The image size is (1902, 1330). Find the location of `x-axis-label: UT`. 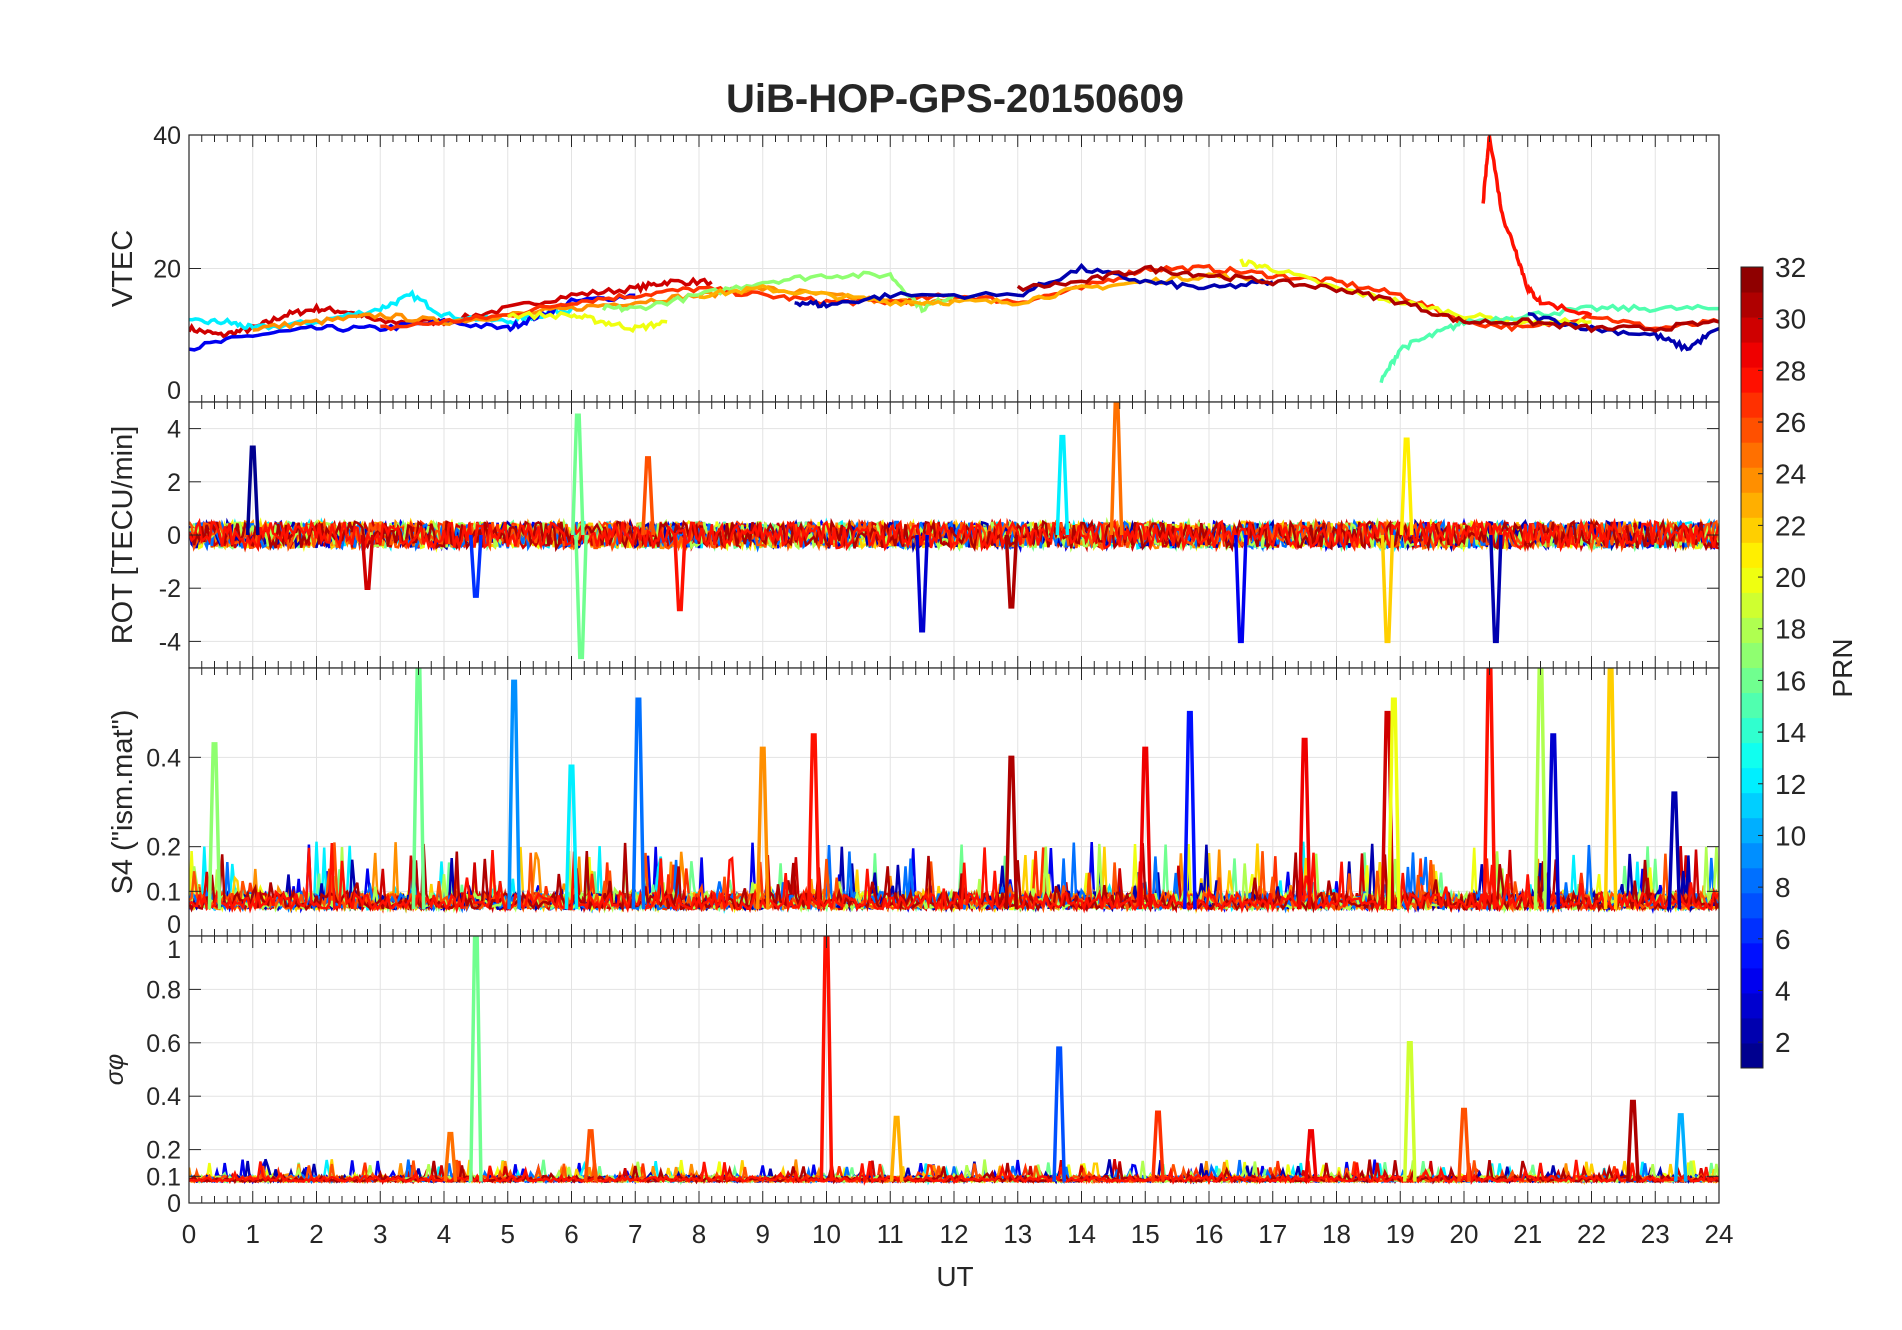

x-axis-label: UT is located at coordinates (954, 1276).